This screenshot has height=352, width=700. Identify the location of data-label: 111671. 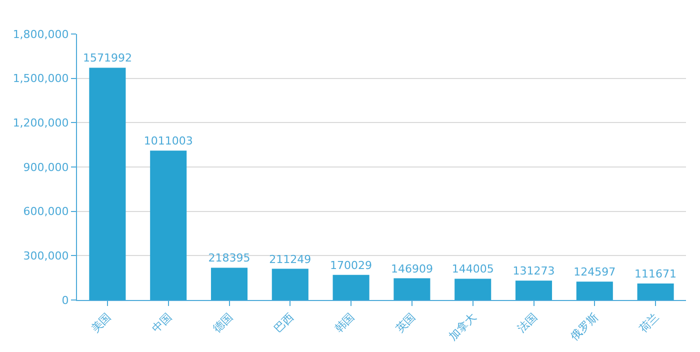
(655, 274).